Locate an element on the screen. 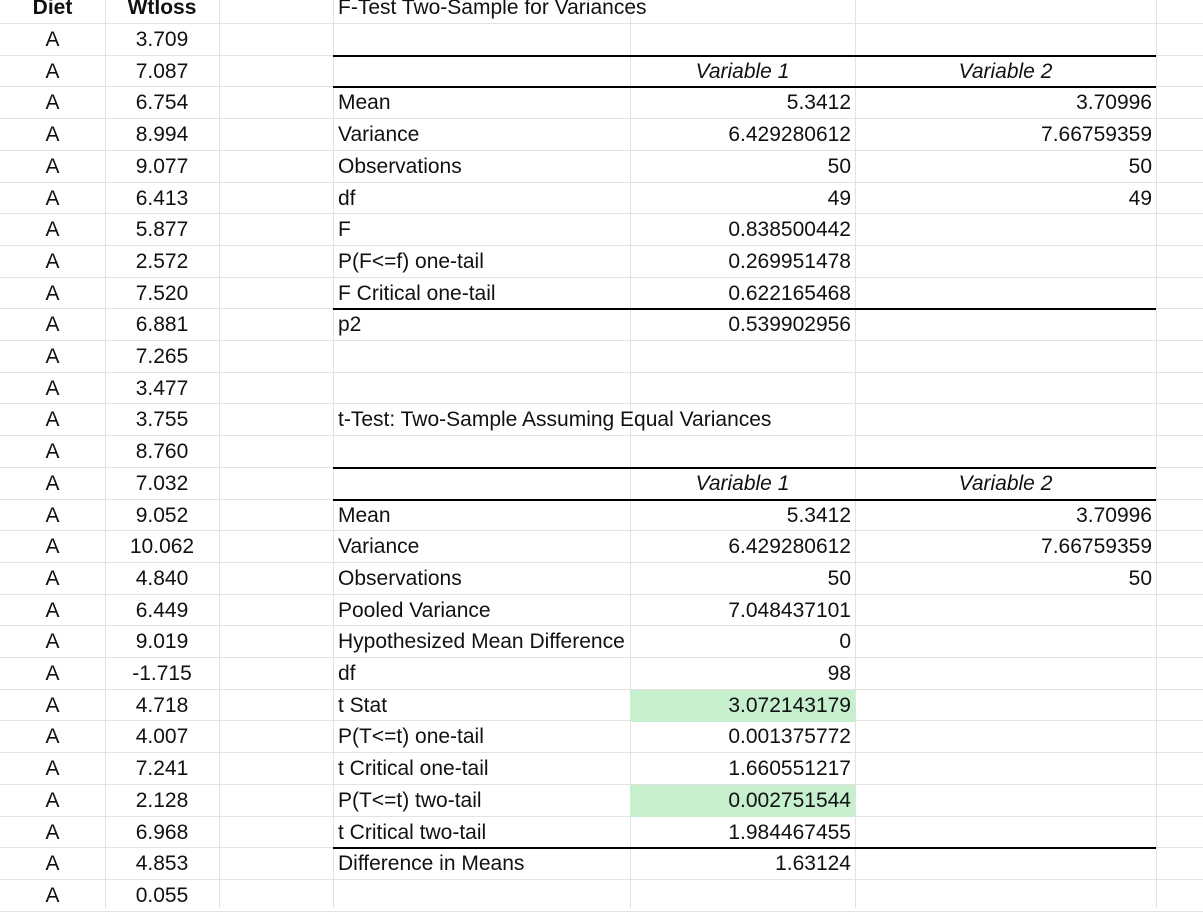 This screenshot has width=1203, height=912. ttest-row-value1: 1.984467455 is located at coordinates (789, 832).